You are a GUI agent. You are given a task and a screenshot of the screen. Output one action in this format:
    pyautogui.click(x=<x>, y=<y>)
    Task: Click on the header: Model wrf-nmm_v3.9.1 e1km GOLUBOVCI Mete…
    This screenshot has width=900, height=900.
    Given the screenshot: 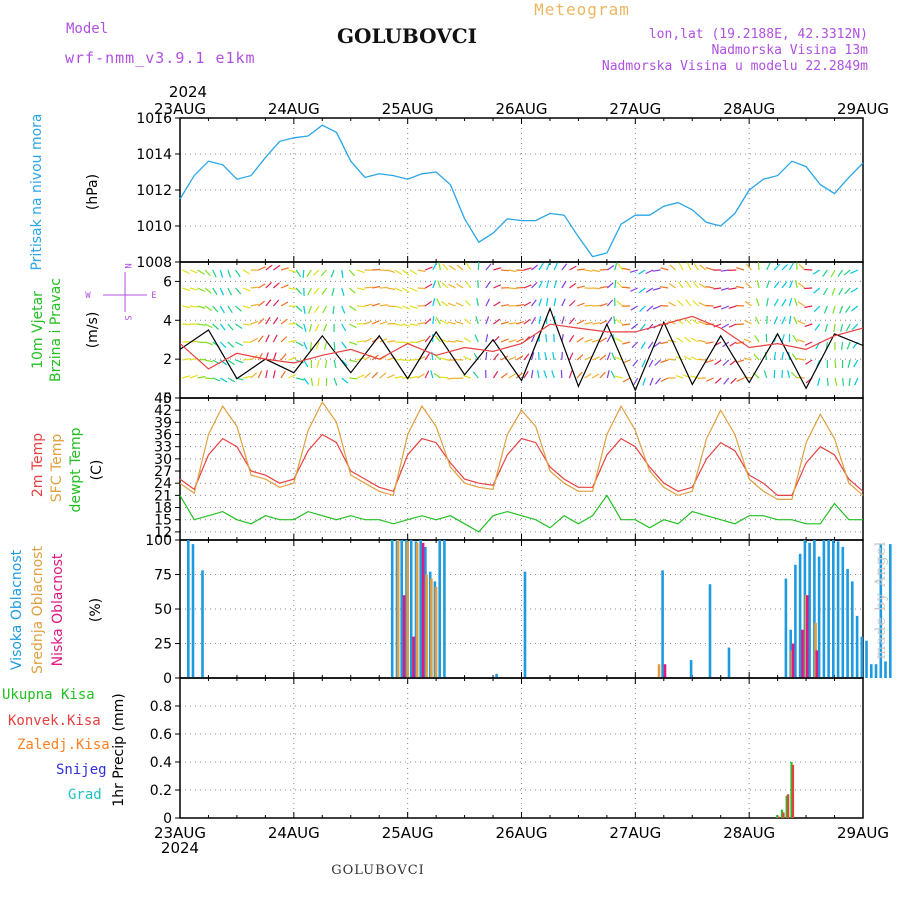 What is the action you would take?
    pyautogui.click(x=466, y=37)
    